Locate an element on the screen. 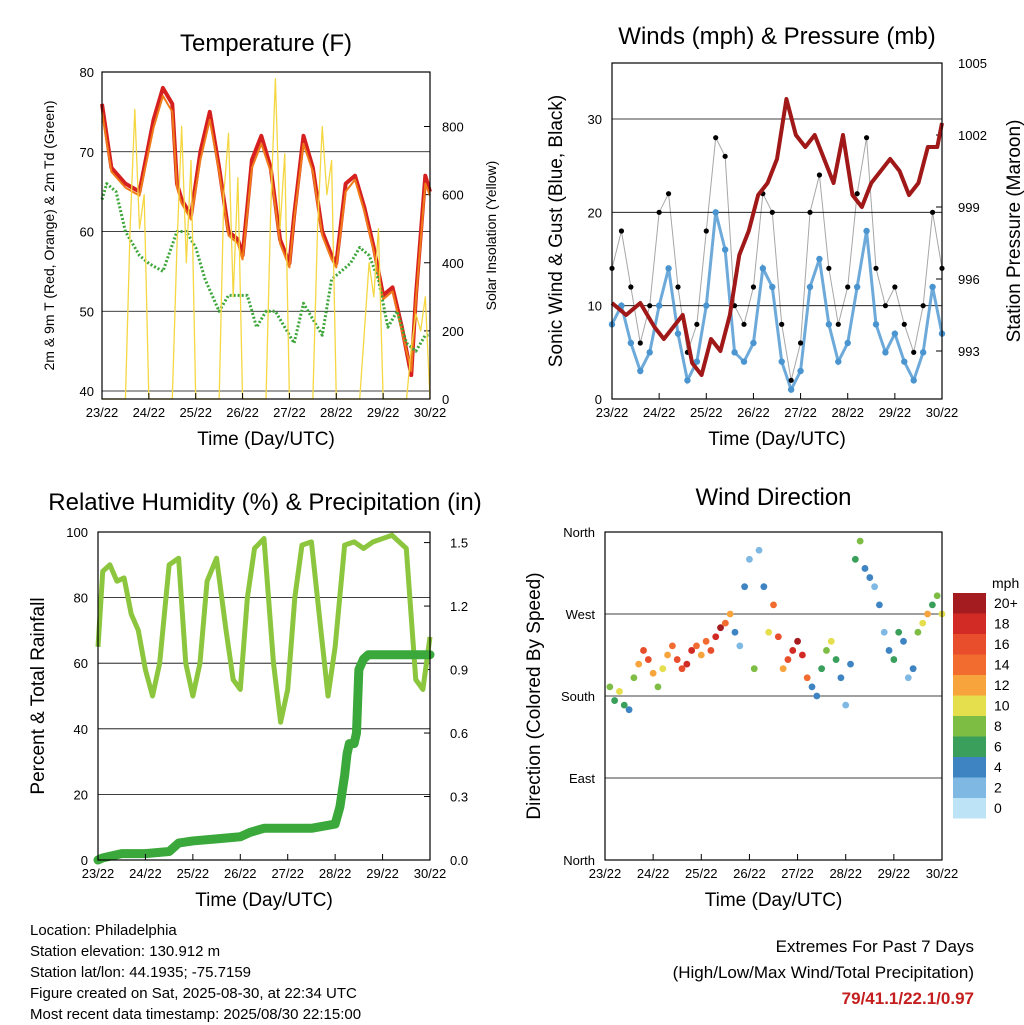  elevation-text: Station elevation: 130.912 m is located at coordinates (125, 951).